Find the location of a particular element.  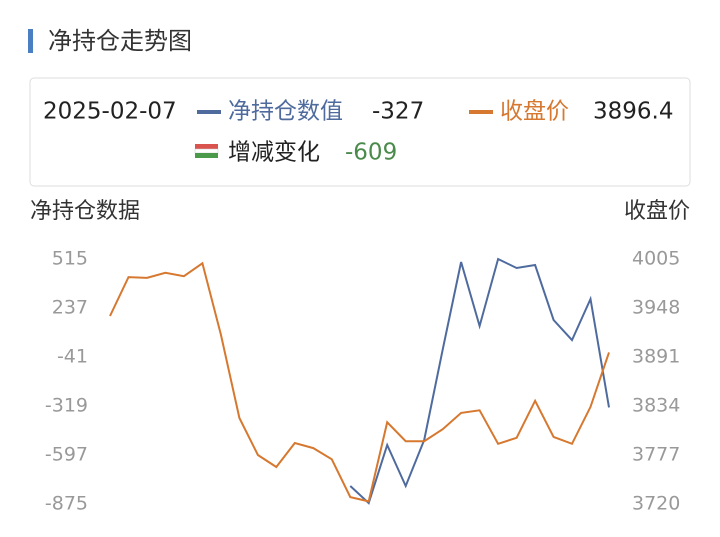

y-tick-label: -875 is located at coordinates (66, 504).